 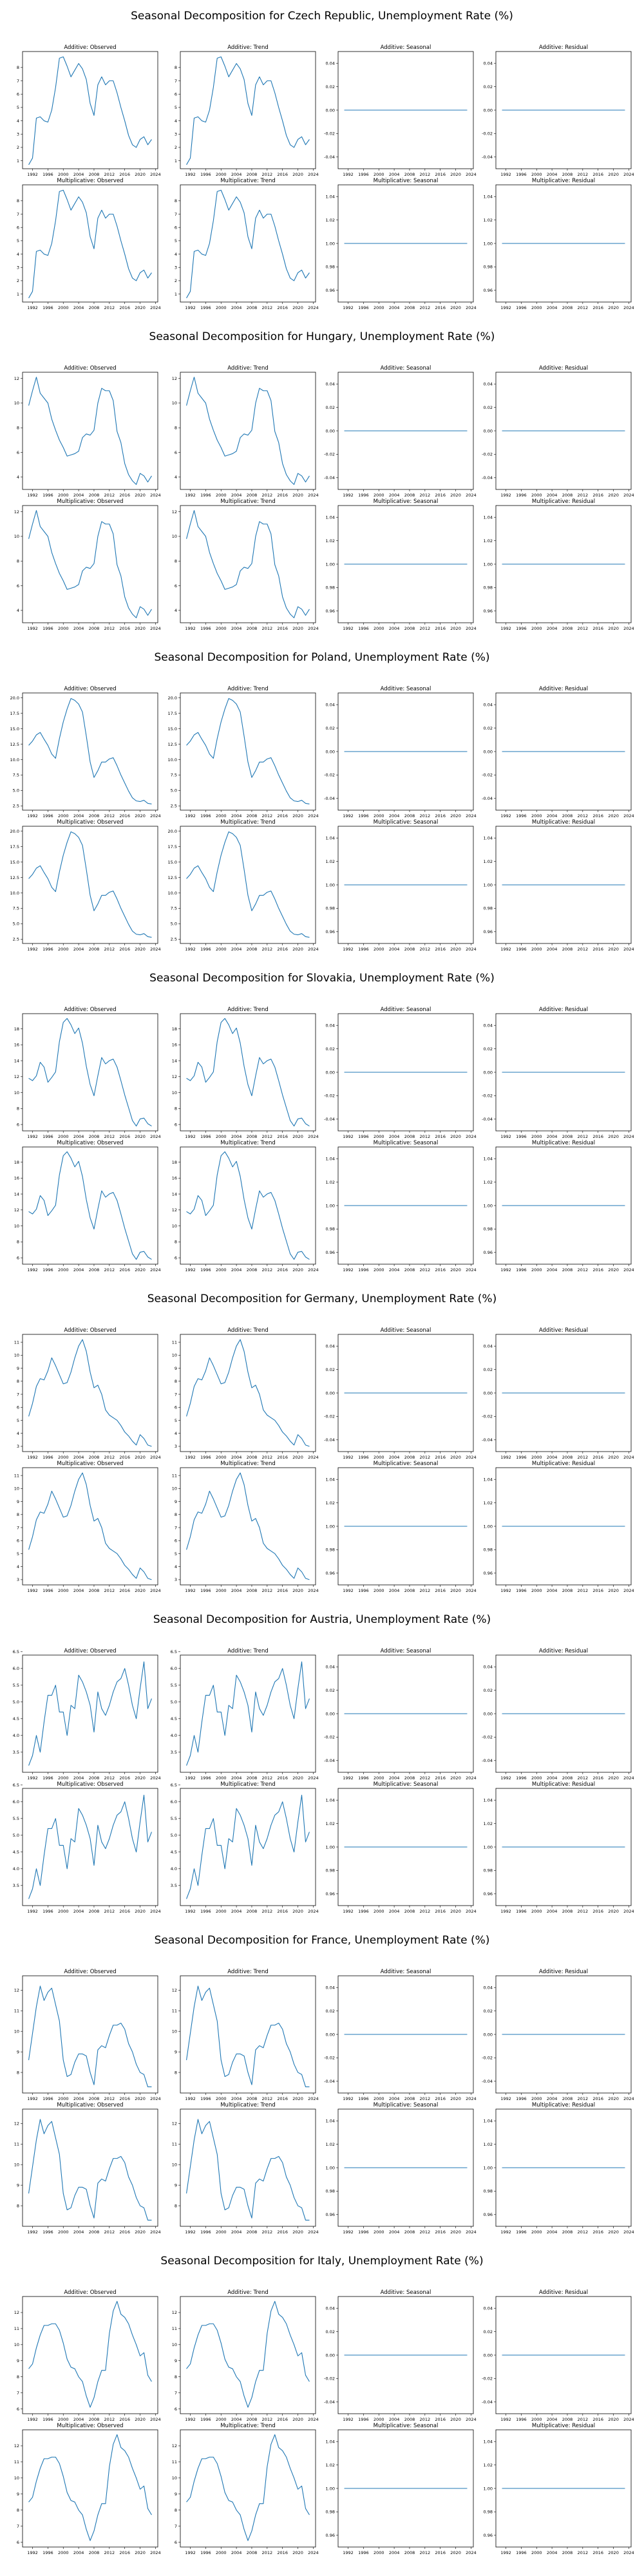 I want to click on subplot-title: Multiplicative: Observed, so click(x=90, y=1143).